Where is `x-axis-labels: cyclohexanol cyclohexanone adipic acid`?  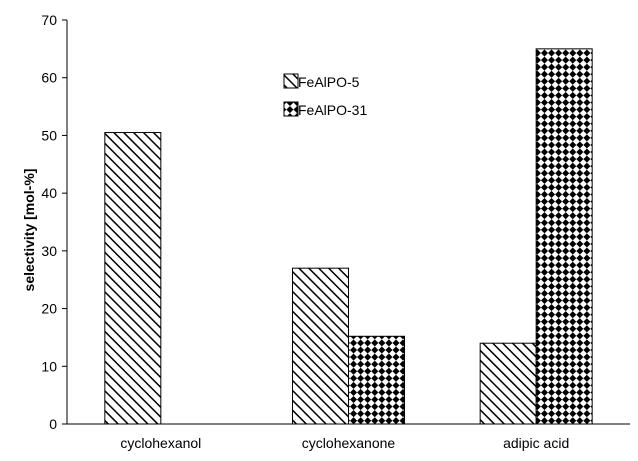
x-axis-labels: cyclohexanol cyclohexanone adipic acid is located at coordinates (344, 443).